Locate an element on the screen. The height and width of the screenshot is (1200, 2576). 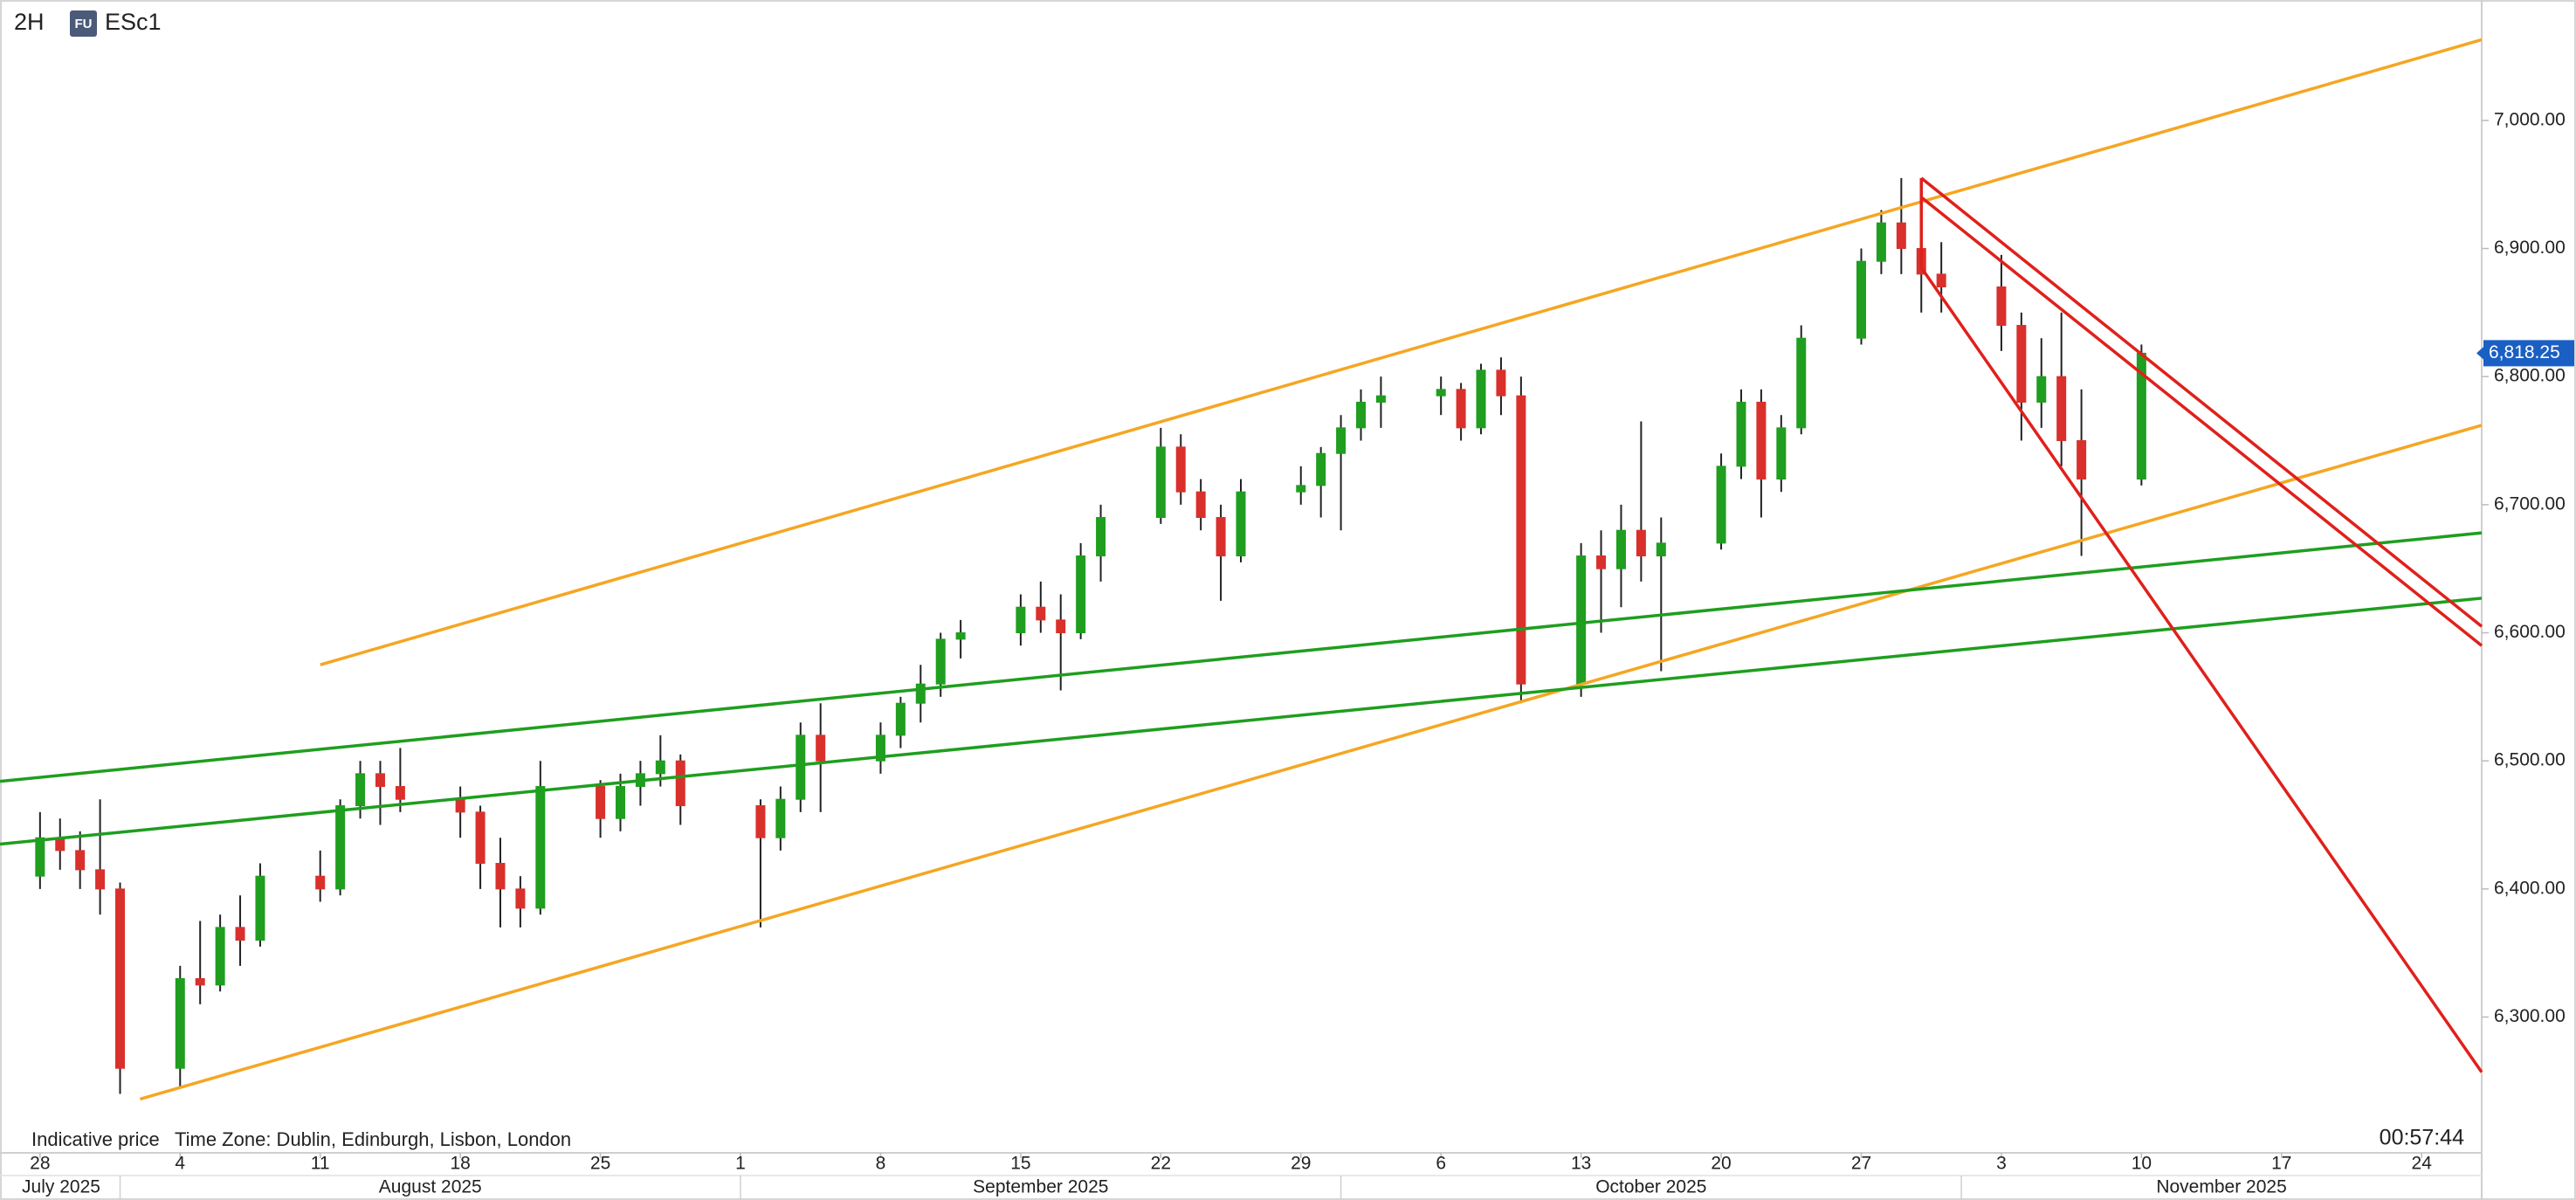
y-tick-label: 6,600.00 is located at coordinates (2530, 632).